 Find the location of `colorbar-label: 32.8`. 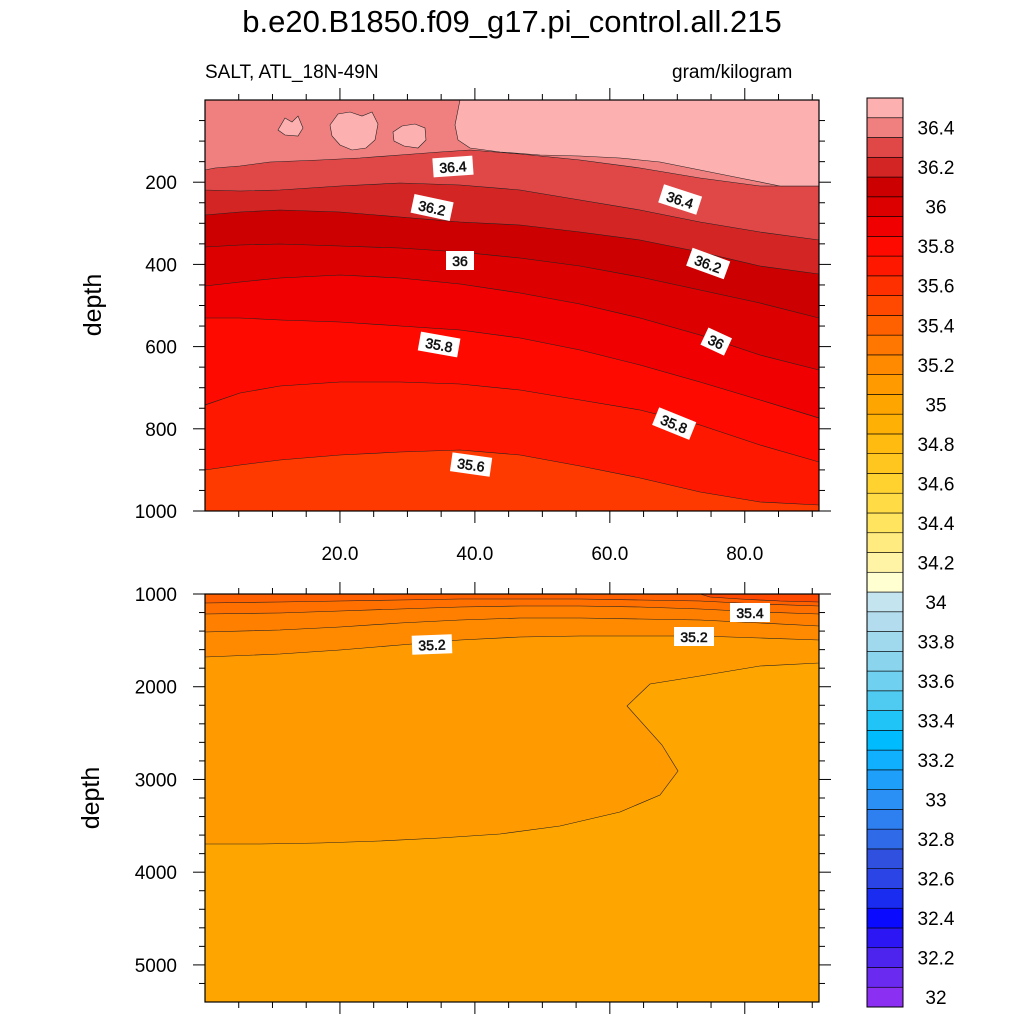

colorbar-label: 32.8 is located at coordinates (936, 840).